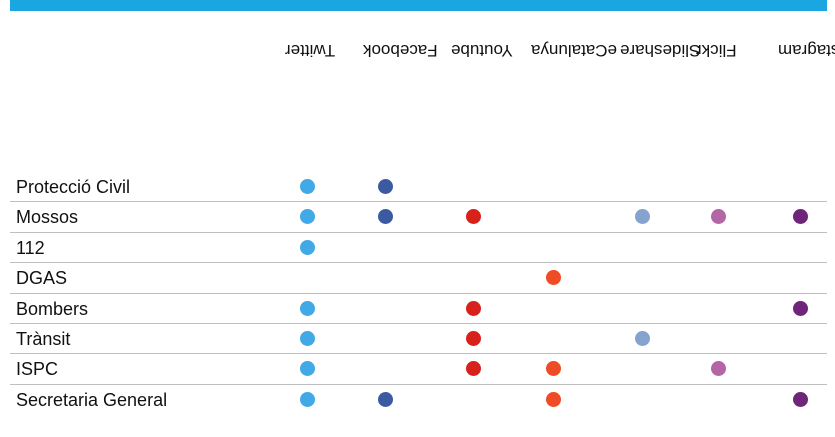  I want to click on accent-bar, so click(418, 5).